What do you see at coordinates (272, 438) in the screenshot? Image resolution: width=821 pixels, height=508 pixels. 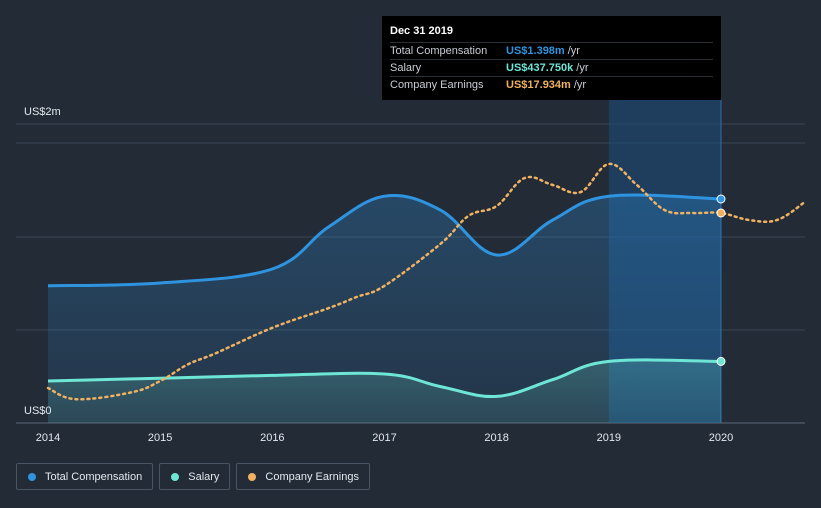 I see `x-axis-tick-label: 2016` at bounding box center [272, 438].